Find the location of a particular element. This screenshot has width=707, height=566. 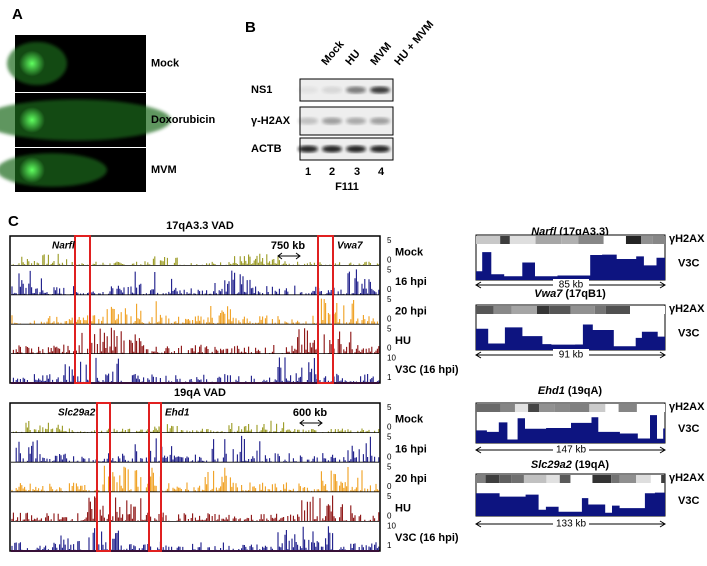

row-name: HU is located at coordinates (403, 509).